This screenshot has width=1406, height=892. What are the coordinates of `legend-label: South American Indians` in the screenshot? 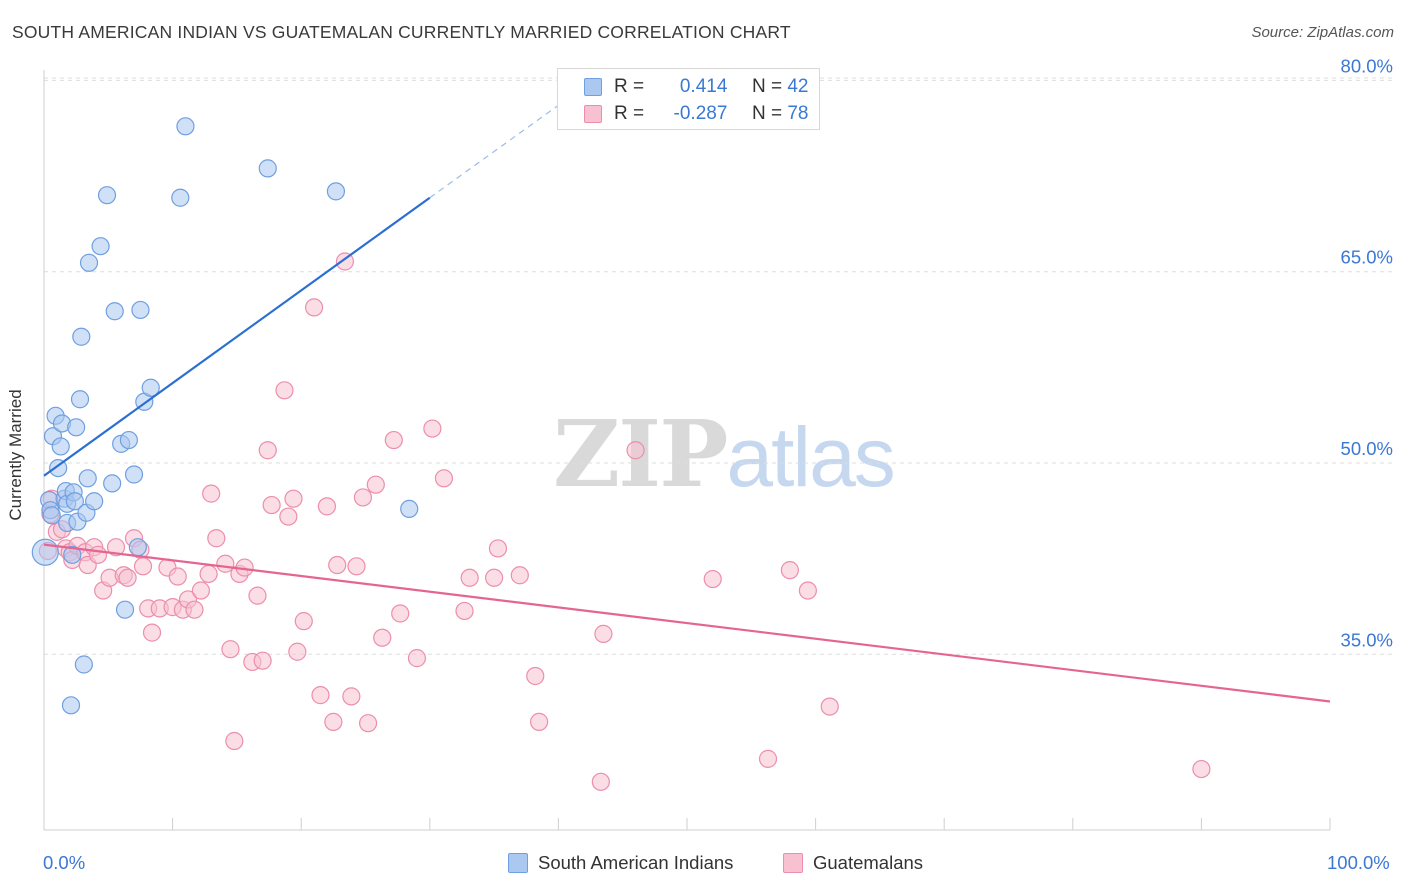 It's located at (636, 862).